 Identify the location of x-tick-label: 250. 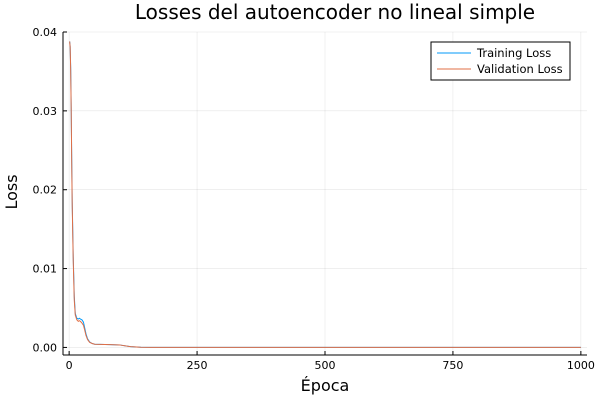
(197, 365).